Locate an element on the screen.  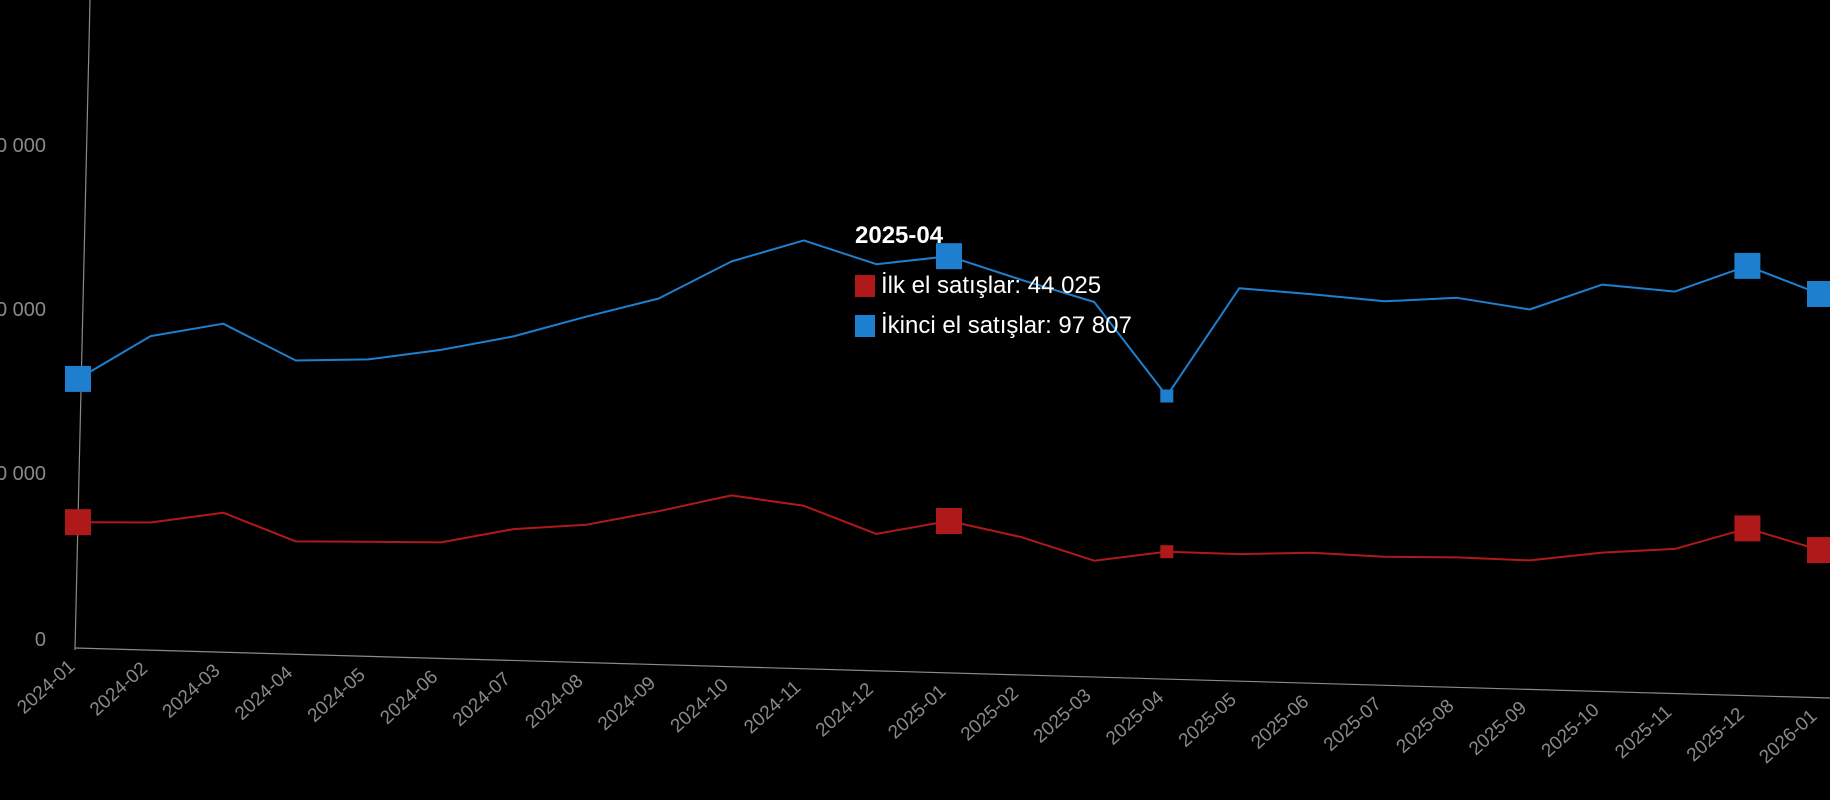
x-tick-label: 2024-11 is located at coordinates (772, 707).